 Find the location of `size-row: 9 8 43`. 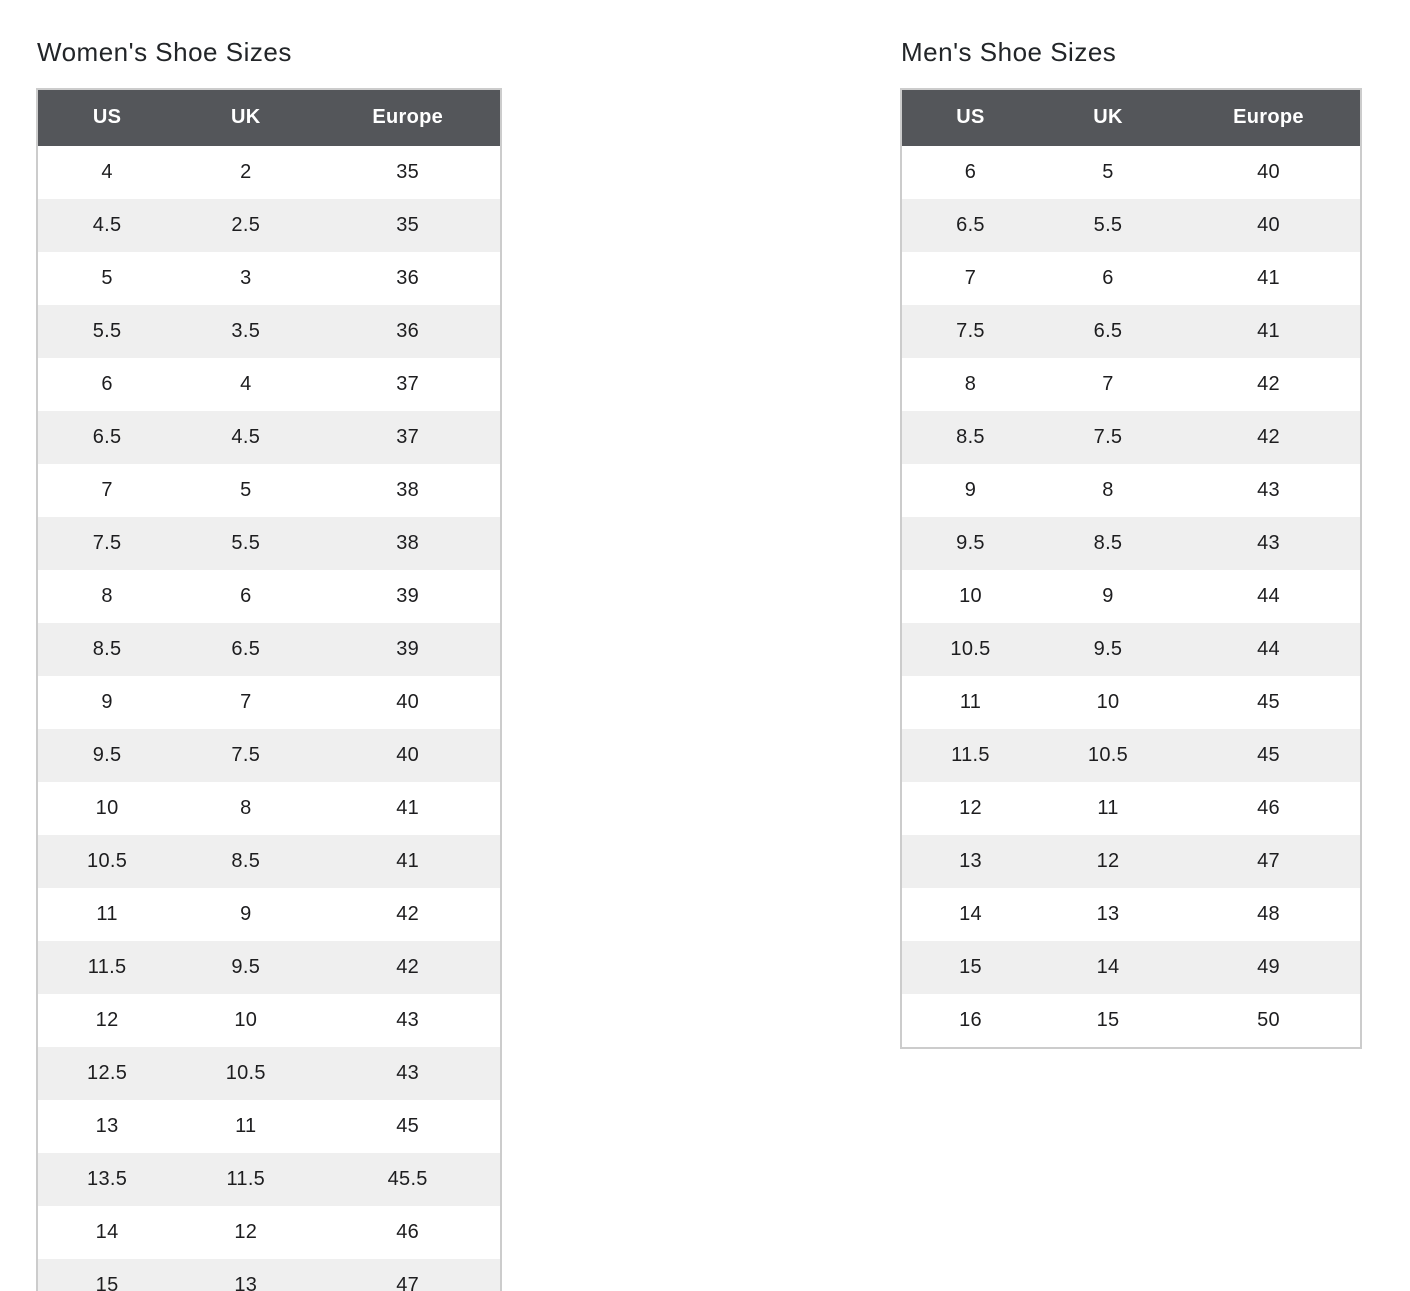

size-row: 9 8 43 is located at coordinates (1131, 490).